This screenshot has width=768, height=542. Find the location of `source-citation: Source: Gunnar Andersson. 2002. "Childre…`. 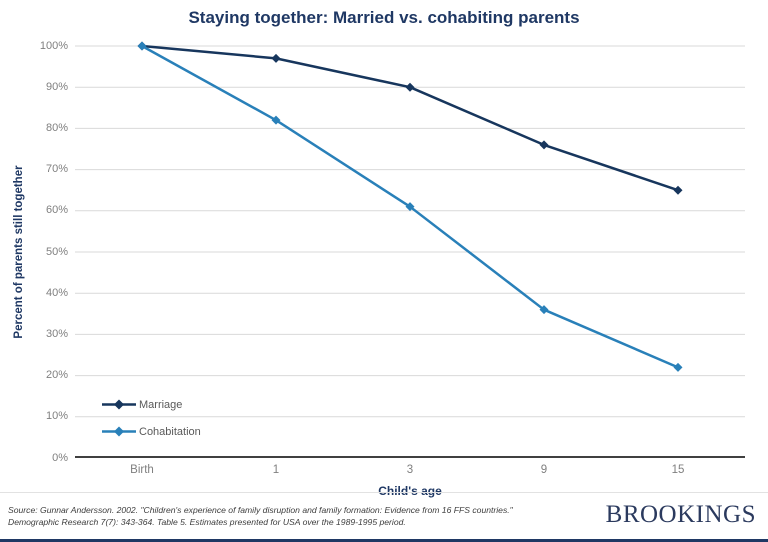

source-citation: Source: Gunnar Andersson. 2002. "Childre… is located at coordinates (308, 516).